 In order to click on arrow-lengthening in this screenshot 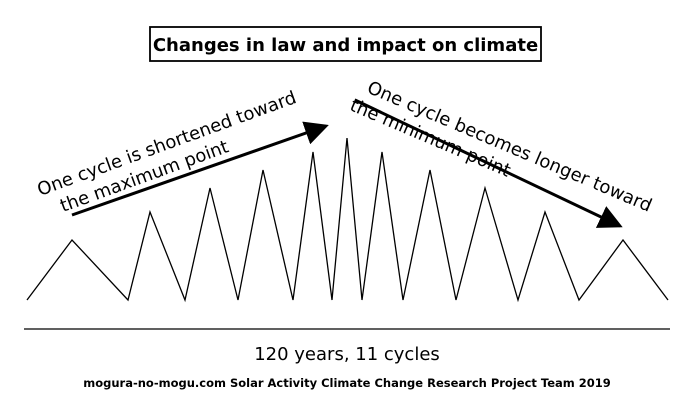, I will do `click(488, 163)`.